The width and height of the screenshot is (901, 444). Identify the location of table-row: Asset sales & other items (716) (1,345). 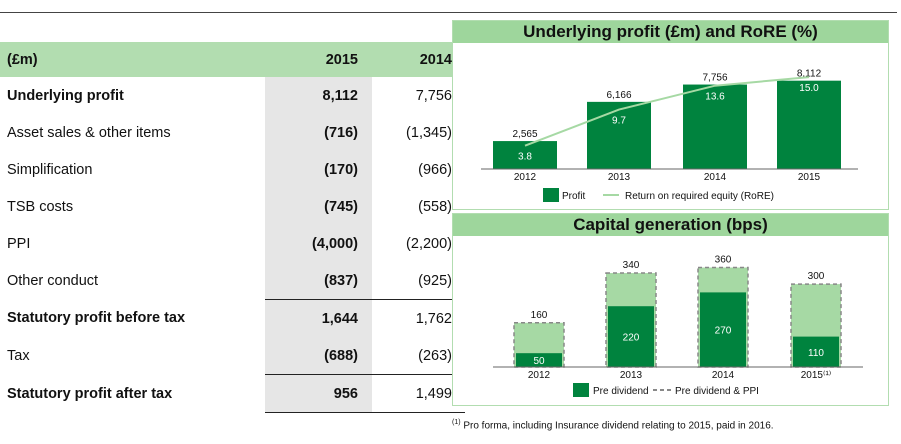
(232, 132).